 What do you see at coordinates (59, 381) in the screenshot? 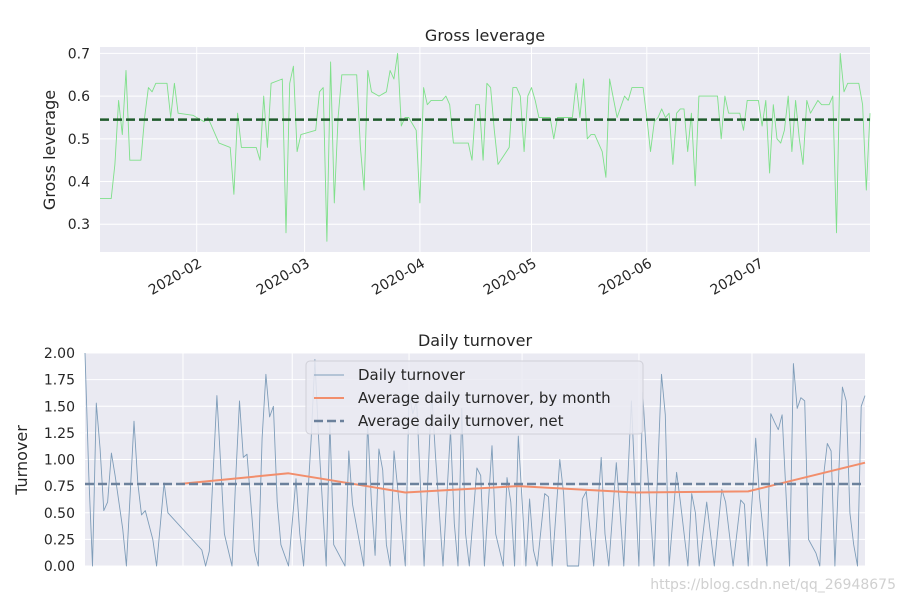
I see `y-tick-label: 1.75` at bounding box center [59, 381].